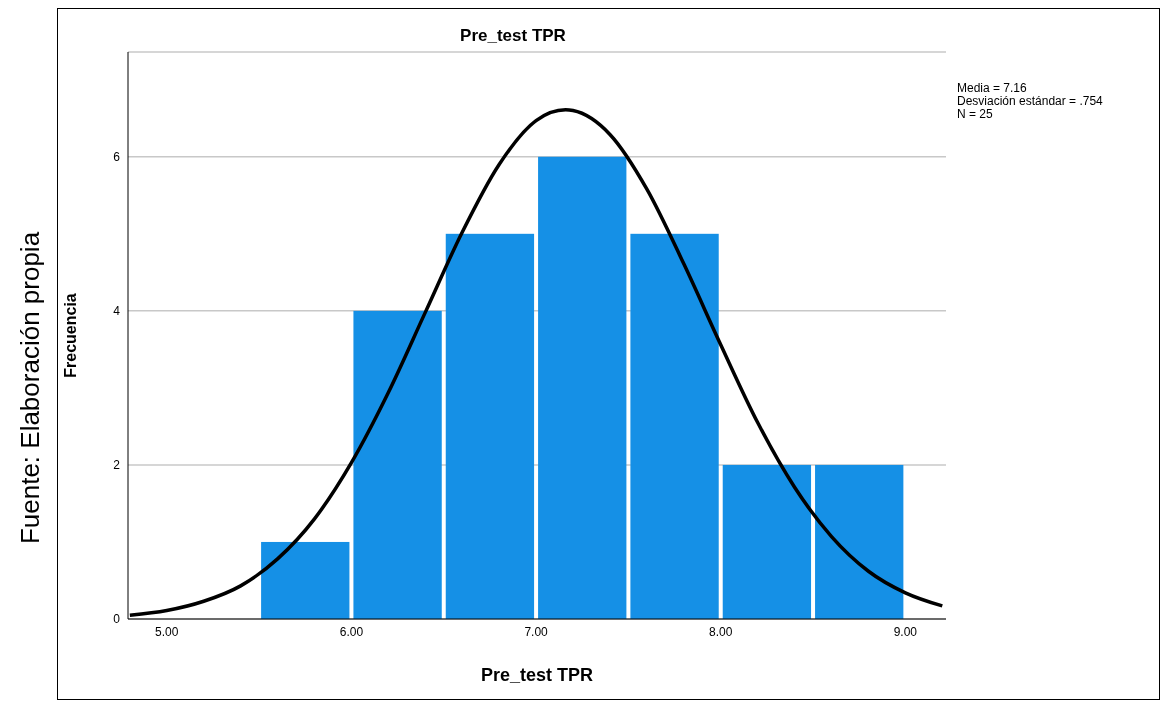 Image resolution: width=1168 pixels, height=709 pixels. I want to click on y-tick-label: 6, so click(117, 157).